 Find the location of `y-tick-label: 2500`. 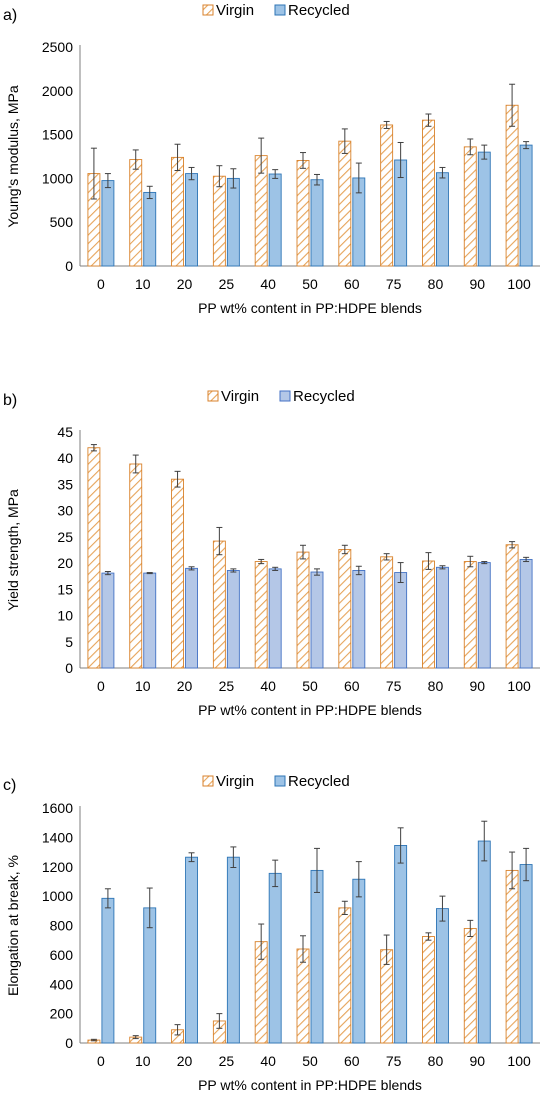

y-tick-label: 2500 is located at coordinates (57, 47).